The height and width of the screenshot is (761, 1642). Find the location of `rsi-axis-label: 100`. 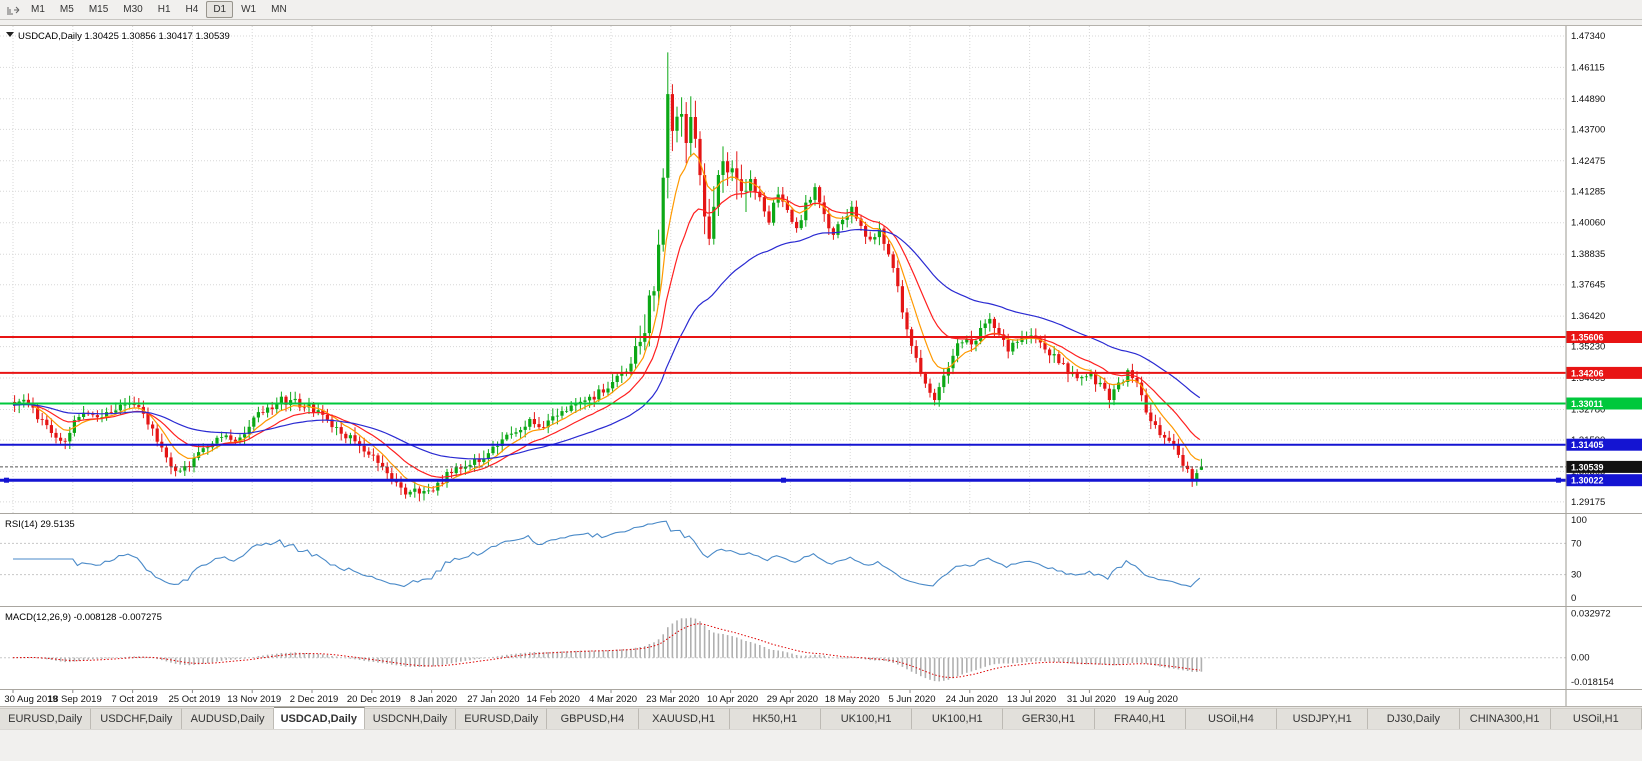

rsi-axis-label: 100 is located at coordinates (1579, 520).